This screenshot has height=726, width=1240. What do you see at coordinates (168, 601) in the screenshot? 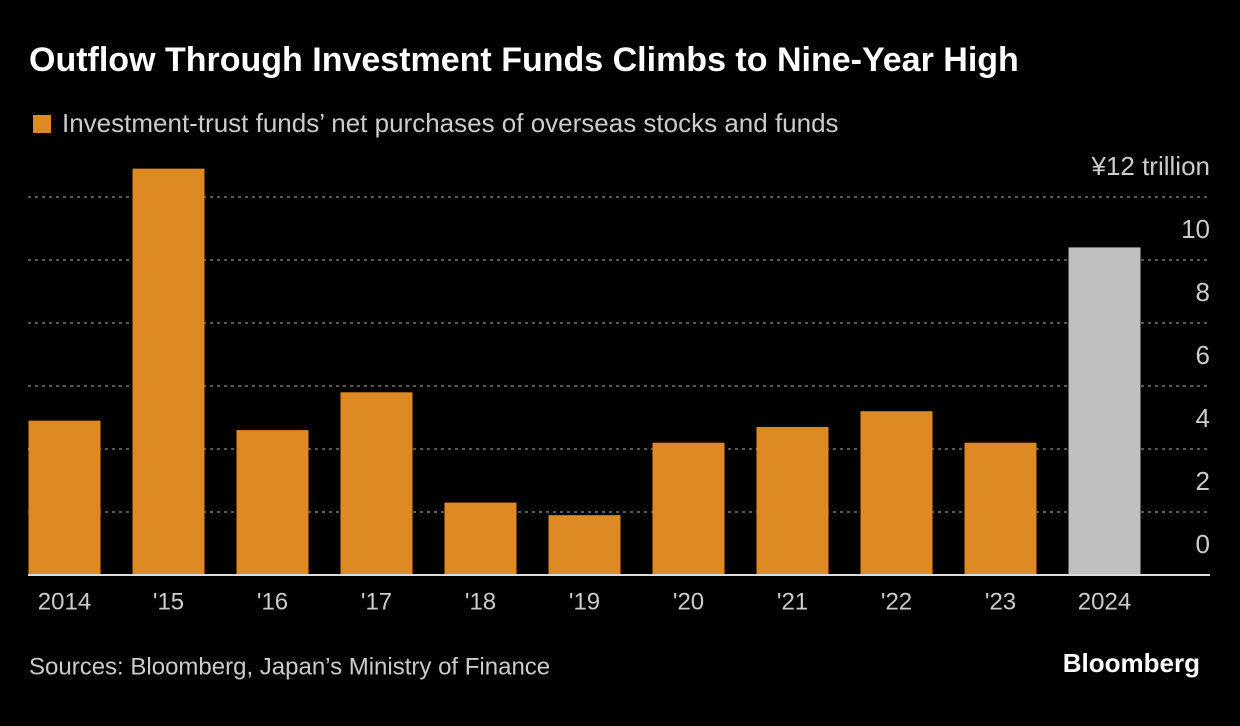
I see `x-tick-label: '15` at bounding box center [168, 601].